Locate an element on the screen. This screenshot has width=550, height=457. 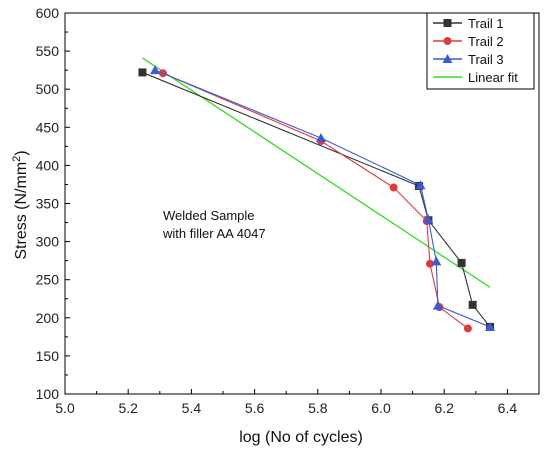
y-tick-label: 150 is located at coordinates (48, 356).